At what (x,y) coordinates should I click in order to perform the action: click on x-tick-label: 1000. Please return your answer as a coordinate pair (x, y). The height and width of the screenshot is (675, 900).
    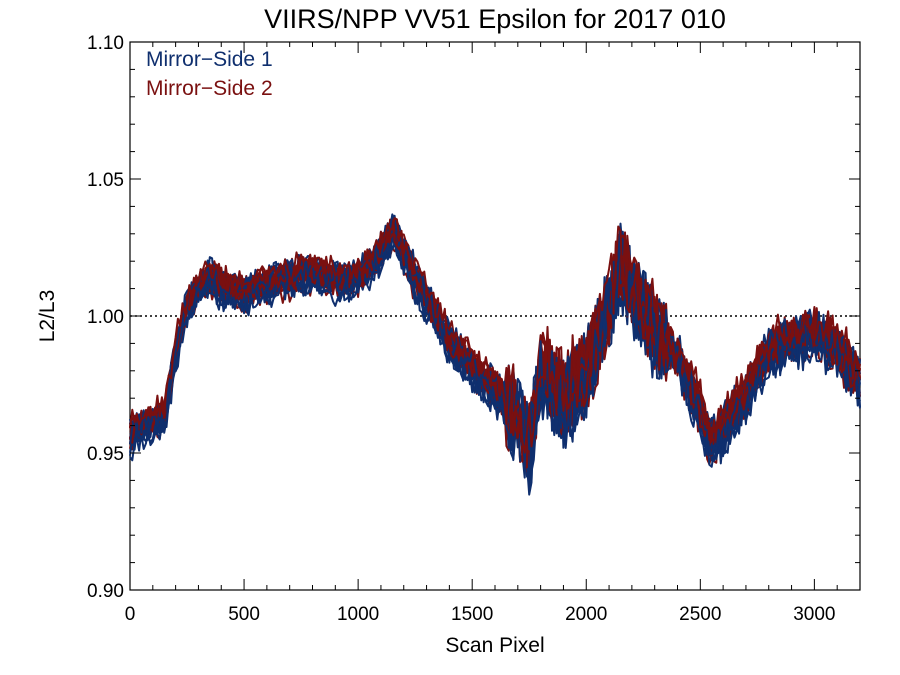
    Looking at the image, I should click on (358, 614).